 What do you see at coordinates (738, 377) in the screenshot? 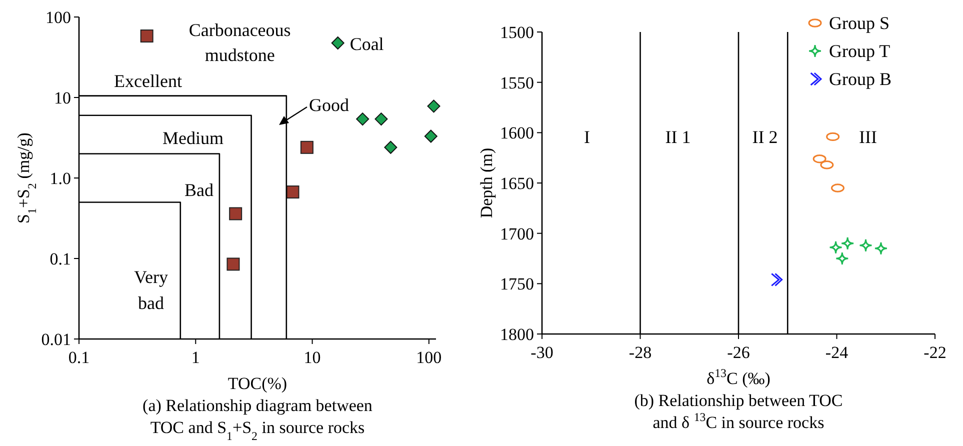
I see `x-axis-title: δ$^{13}$C (‰)` at bounding box center [738, 377].